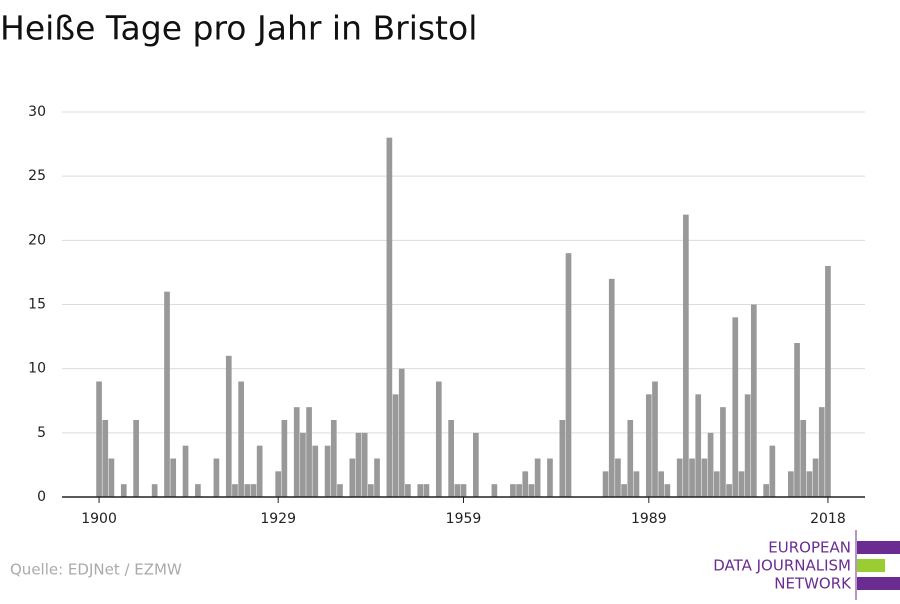 The height and width of the screenshot is (604, 900). I want to click on x-tick-label: 1989, so click(649, 519).